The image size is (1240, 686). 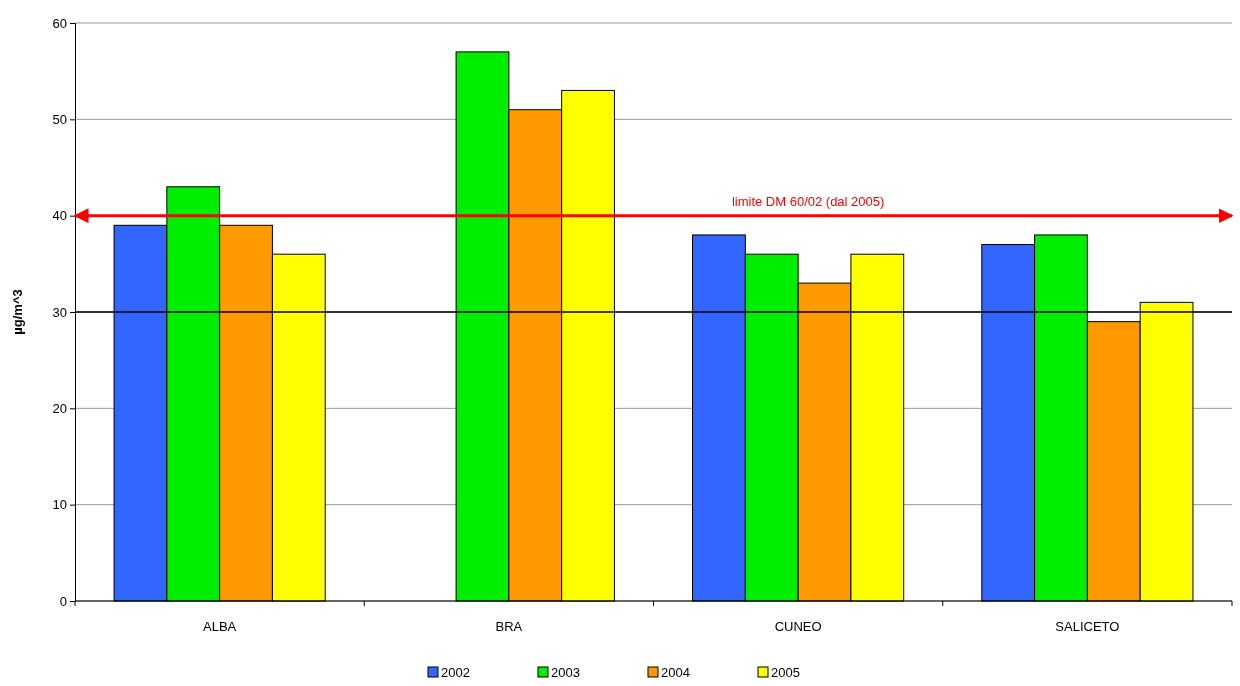 What do you see at coordinates (59, 505) in the screenshot?
I see `y-tick-label: 10` at bounding box center [59, 505].